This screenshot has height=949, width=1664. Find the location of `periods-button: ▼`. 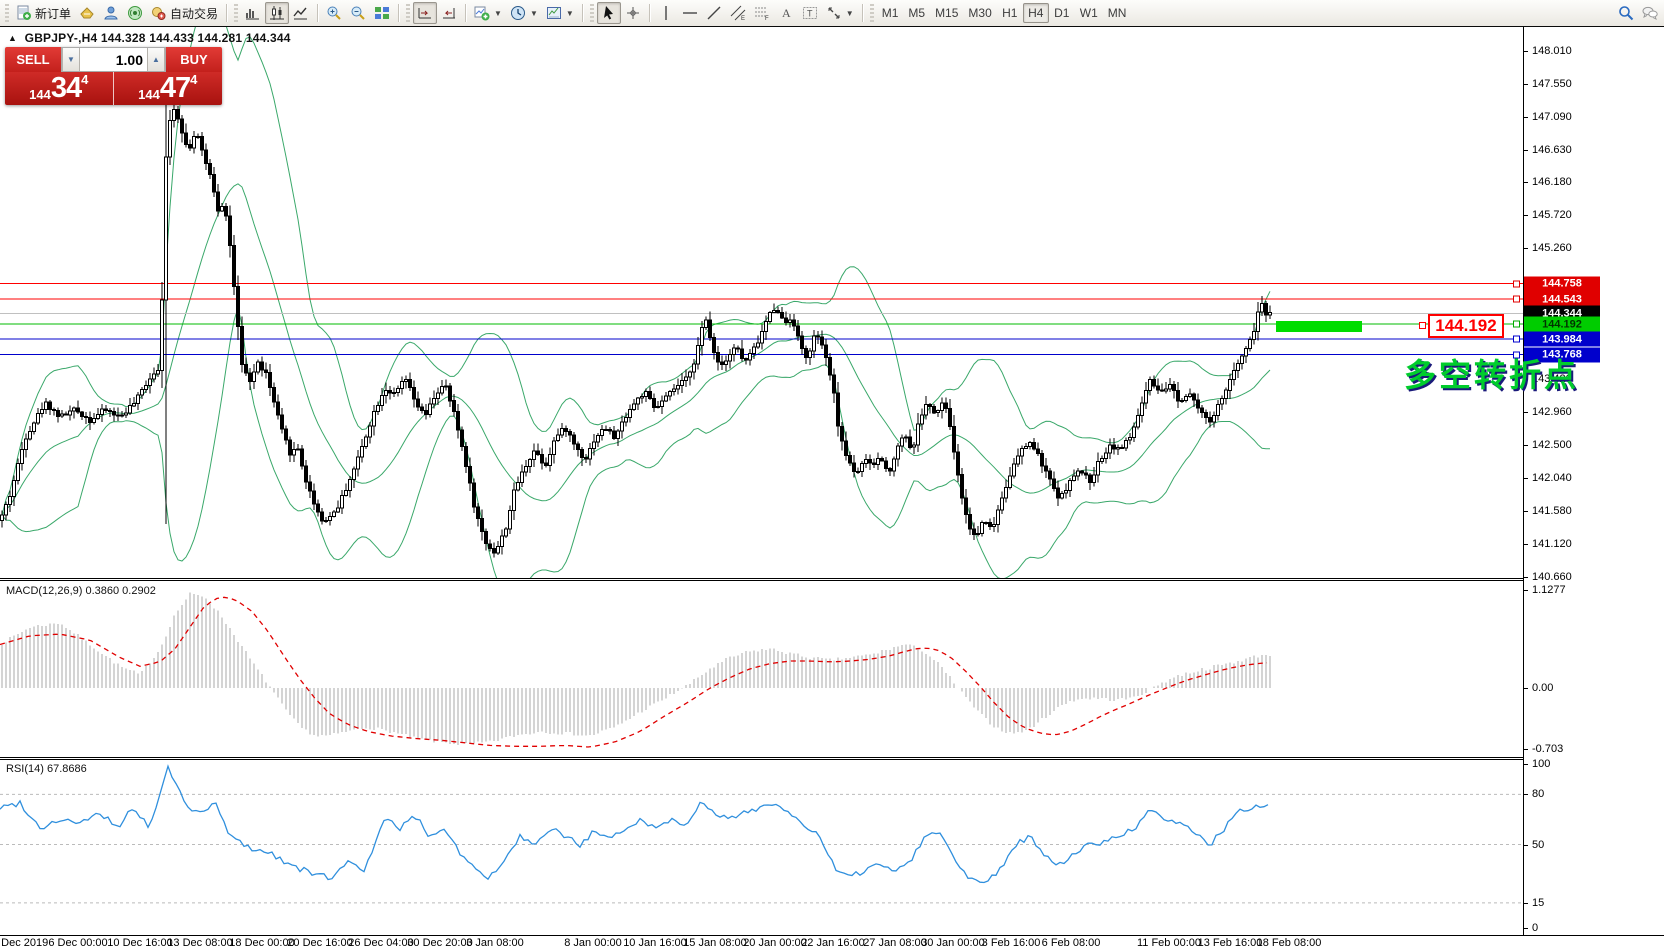

periods-button: ▼ is located at coordinates (524, 13).